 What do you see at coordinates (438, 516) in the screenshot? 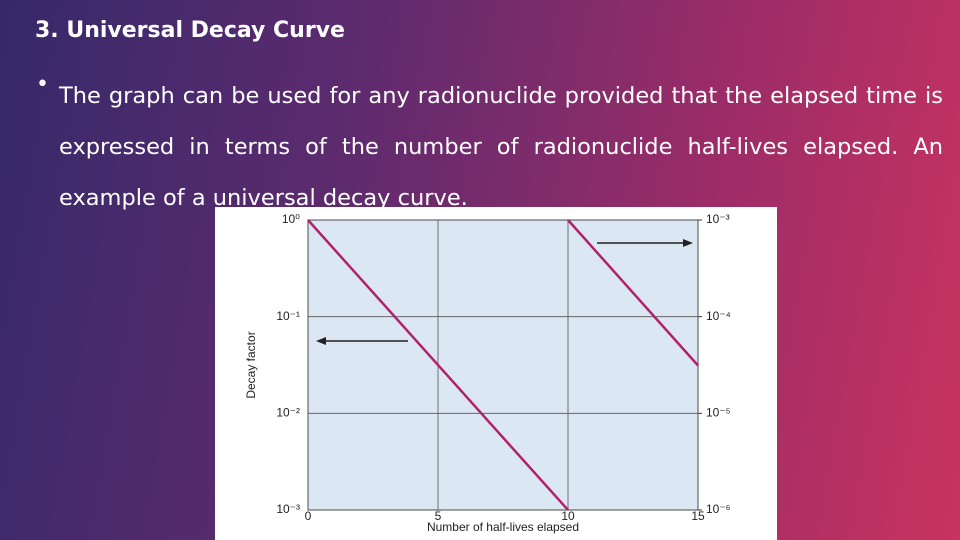
I see `x-tick-label: 5` at bounding box center [438, 516].